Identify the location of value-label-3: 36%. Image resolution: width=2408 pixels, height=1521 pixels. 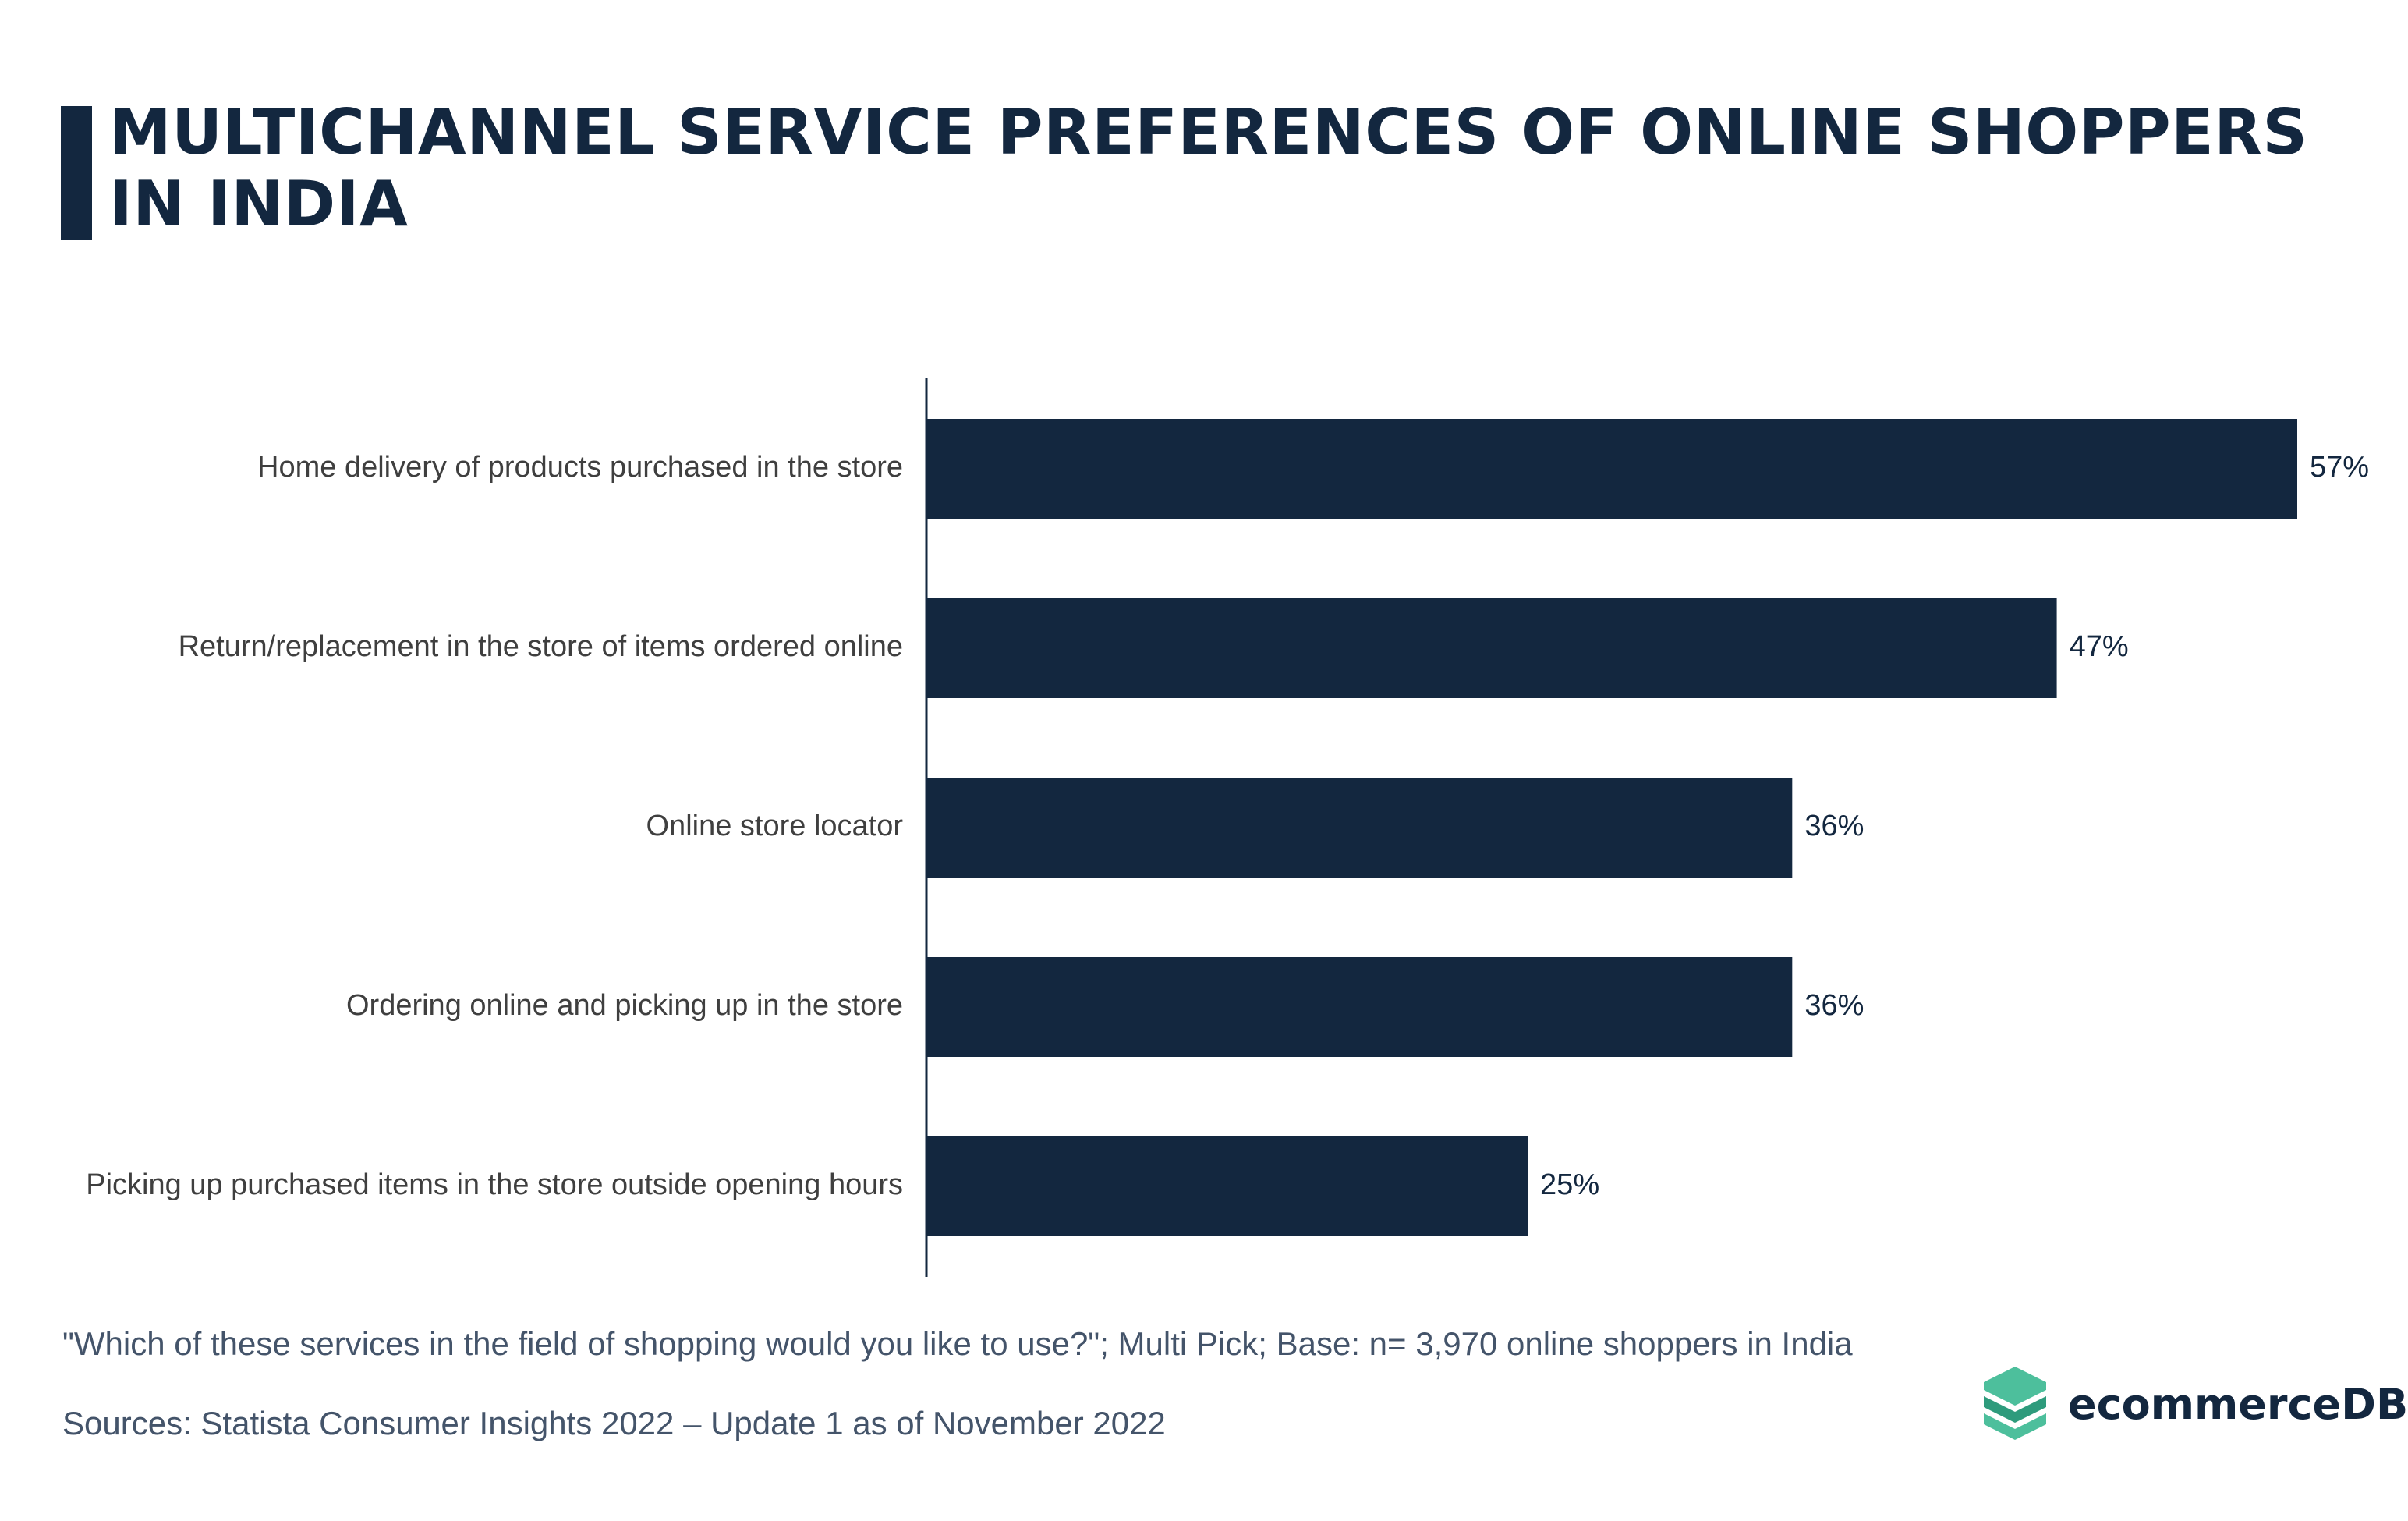
(1834, 826).